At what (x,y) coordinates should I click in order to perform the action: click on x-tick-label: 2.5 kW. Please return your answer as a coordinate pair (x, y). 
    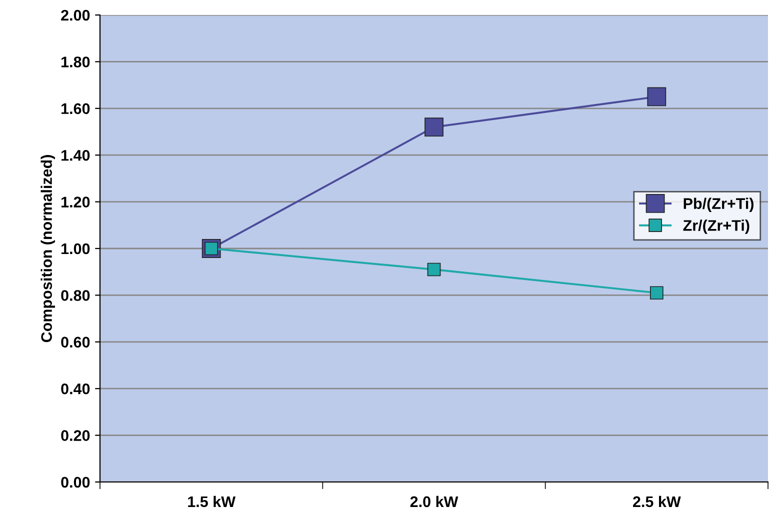
    Looking at the image, I should click on (657, 502).